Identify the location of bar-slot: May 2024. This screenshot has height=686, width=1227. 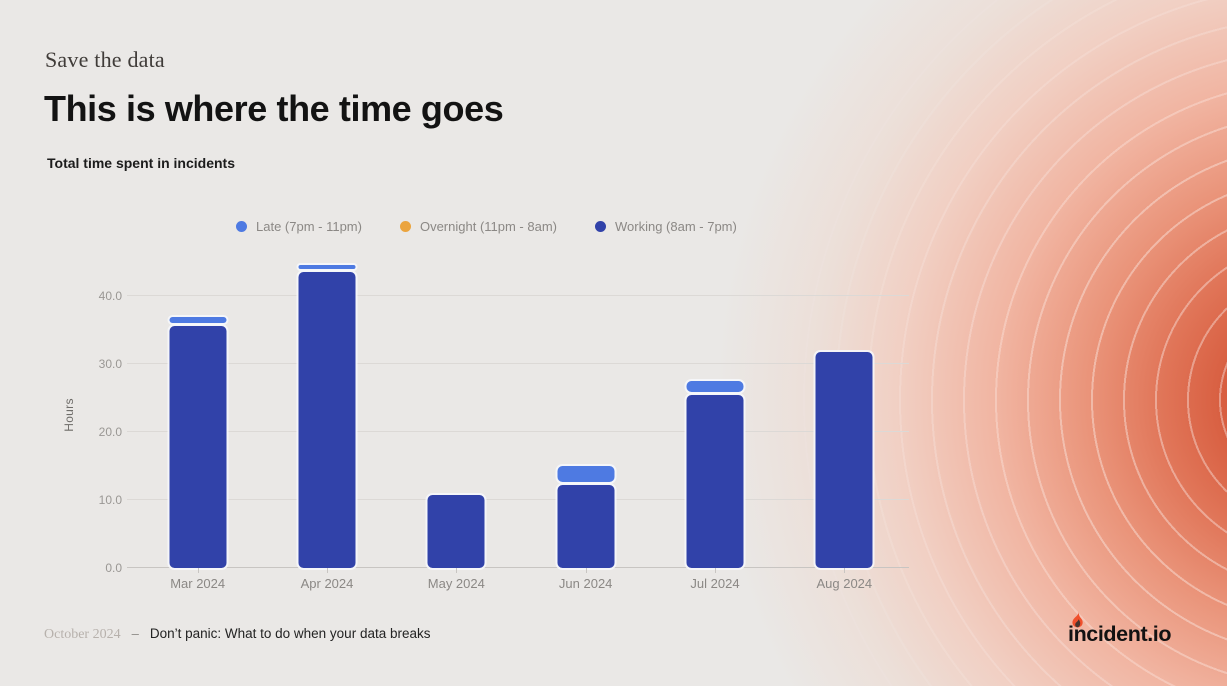
(456, 420).